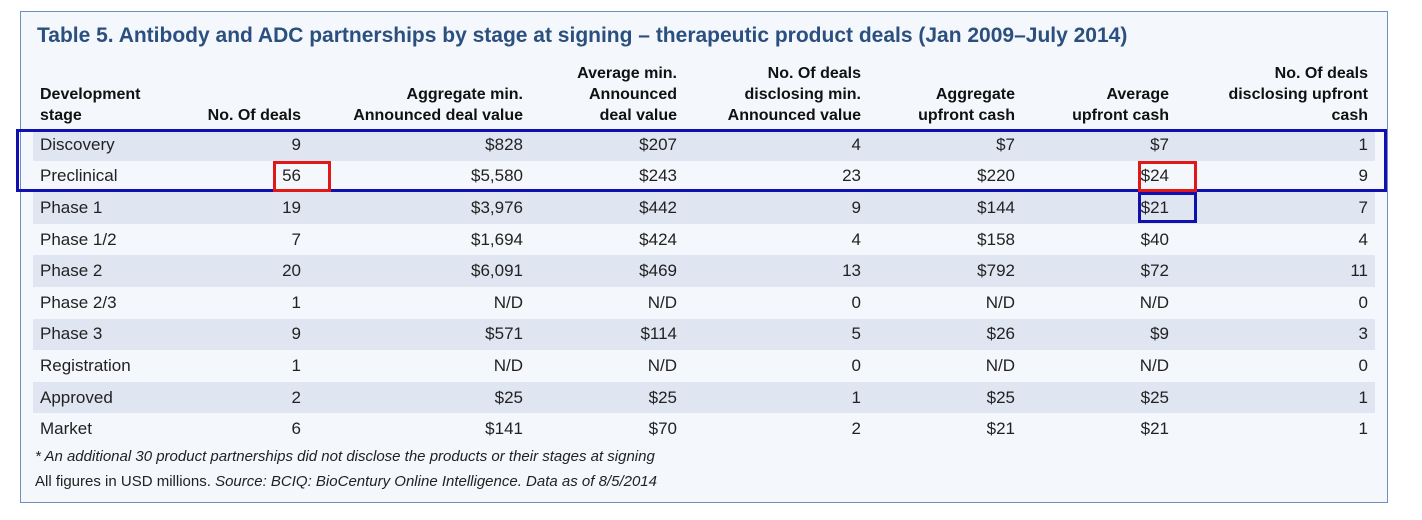 Image resolution: width=1422 pixels, height=520 pixels. Describe the element at coordinates (704, 208) in the screenshot. I see `table-row: Phase 1 19 $3,976 $442 9 $144 $21 7` at that location.